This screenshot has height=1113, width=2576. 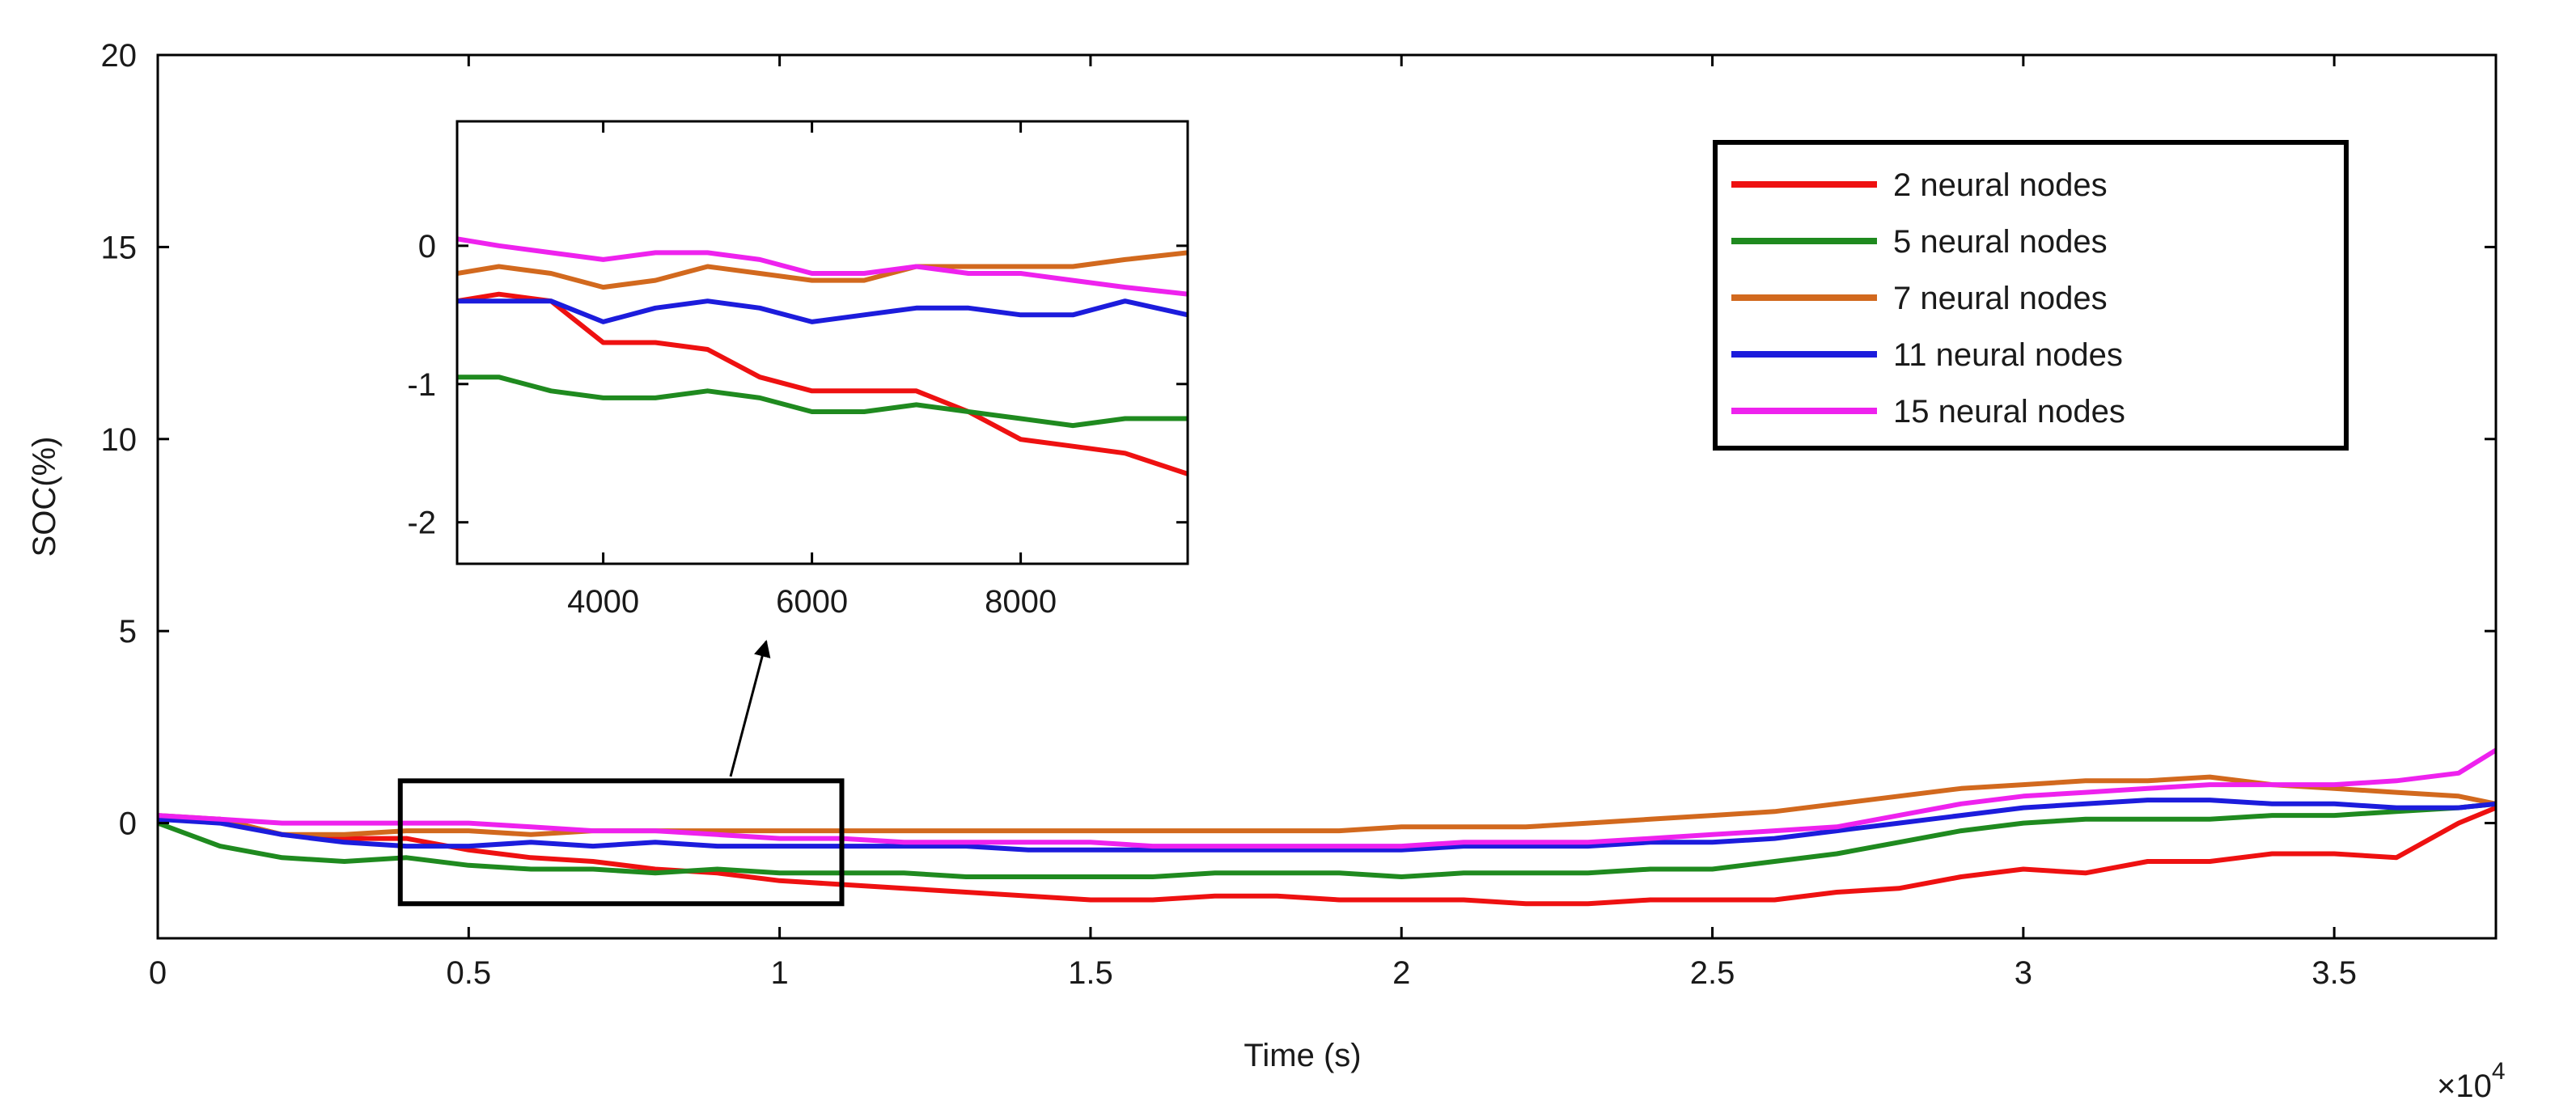 What do you see at coordinates (822, 270) in the screenshot?
I see `inset-series-7-neural-nodes` at bounding box center [822, 270].